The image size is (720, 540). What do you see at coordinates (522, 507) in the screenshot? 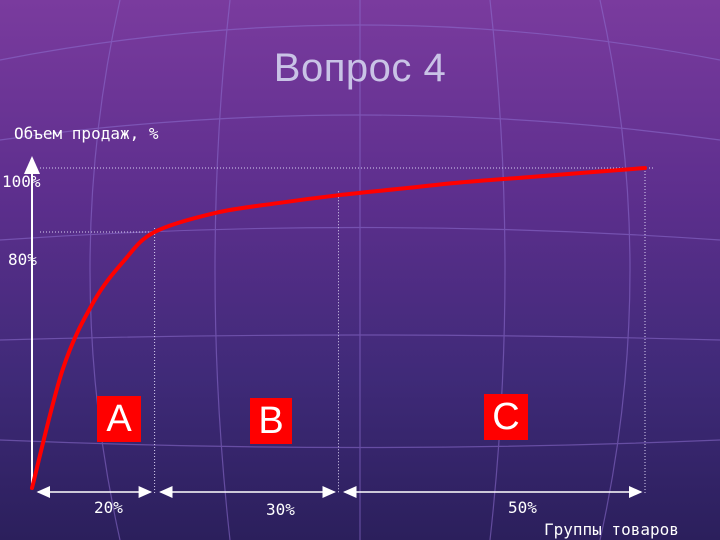
I see `group-c-share: 50%` at bounding box center [522, 507].